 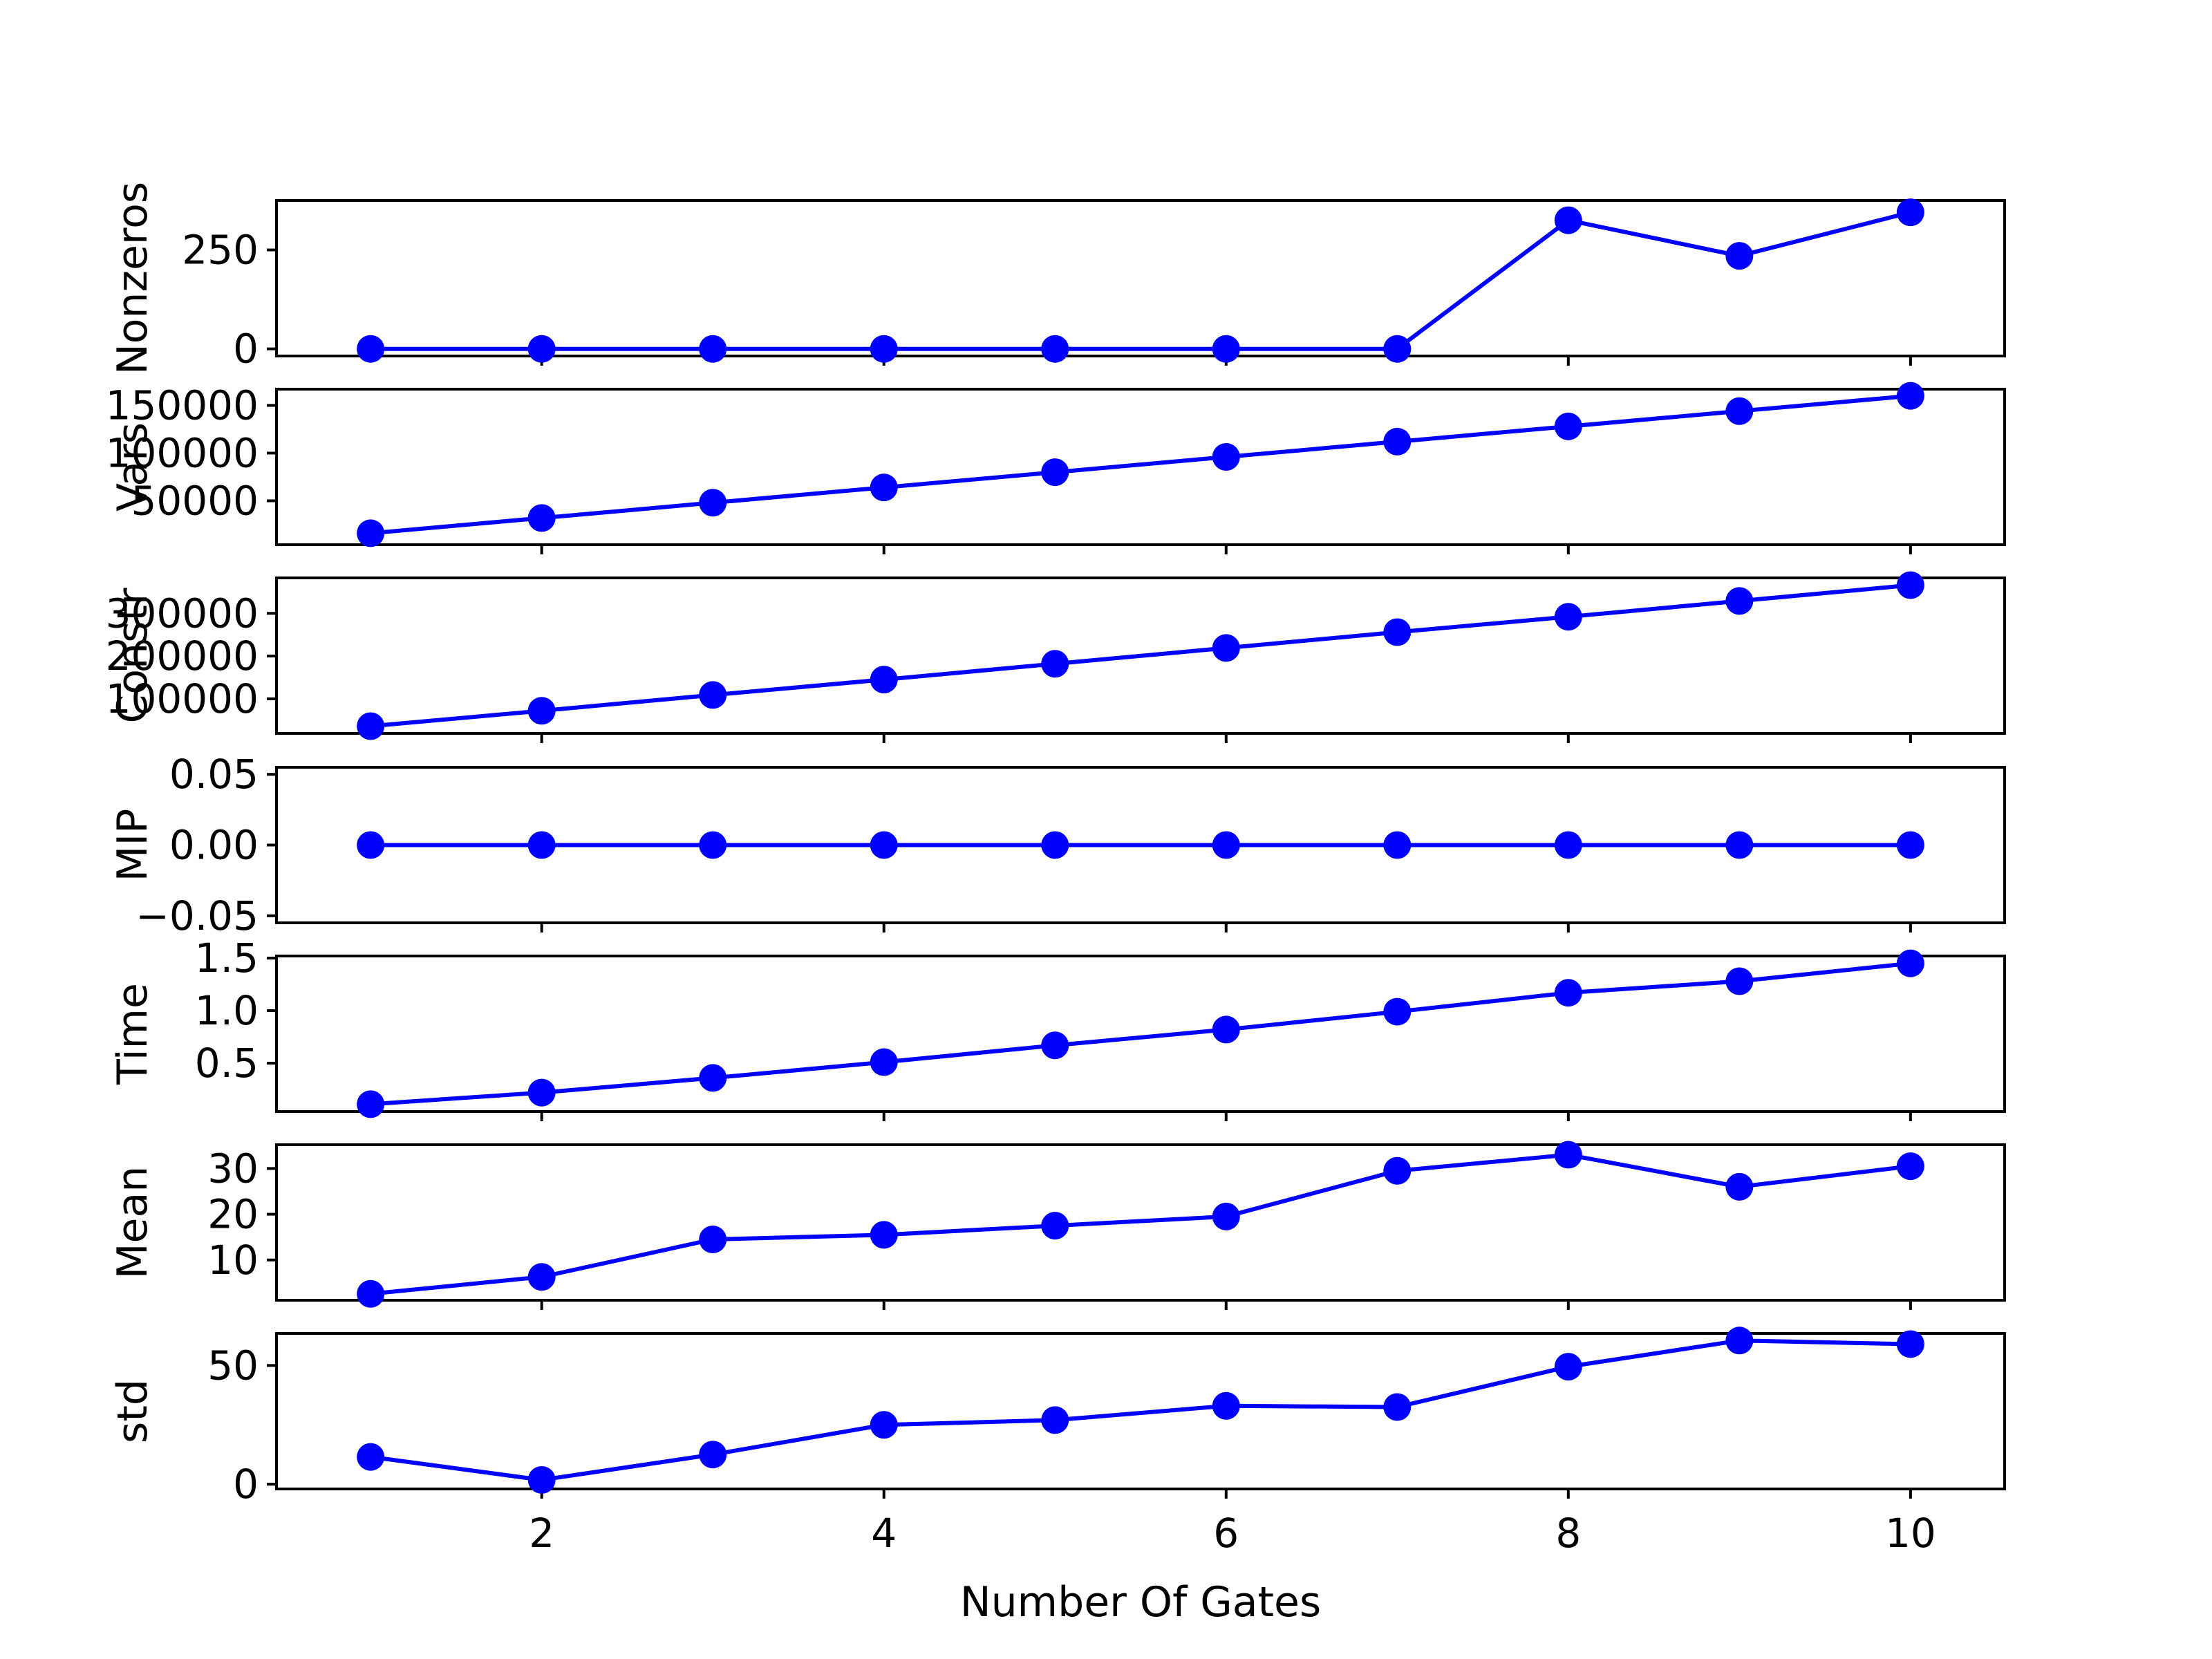 I want to click on x-tick-label: 2, so click(x=541, y=1534).